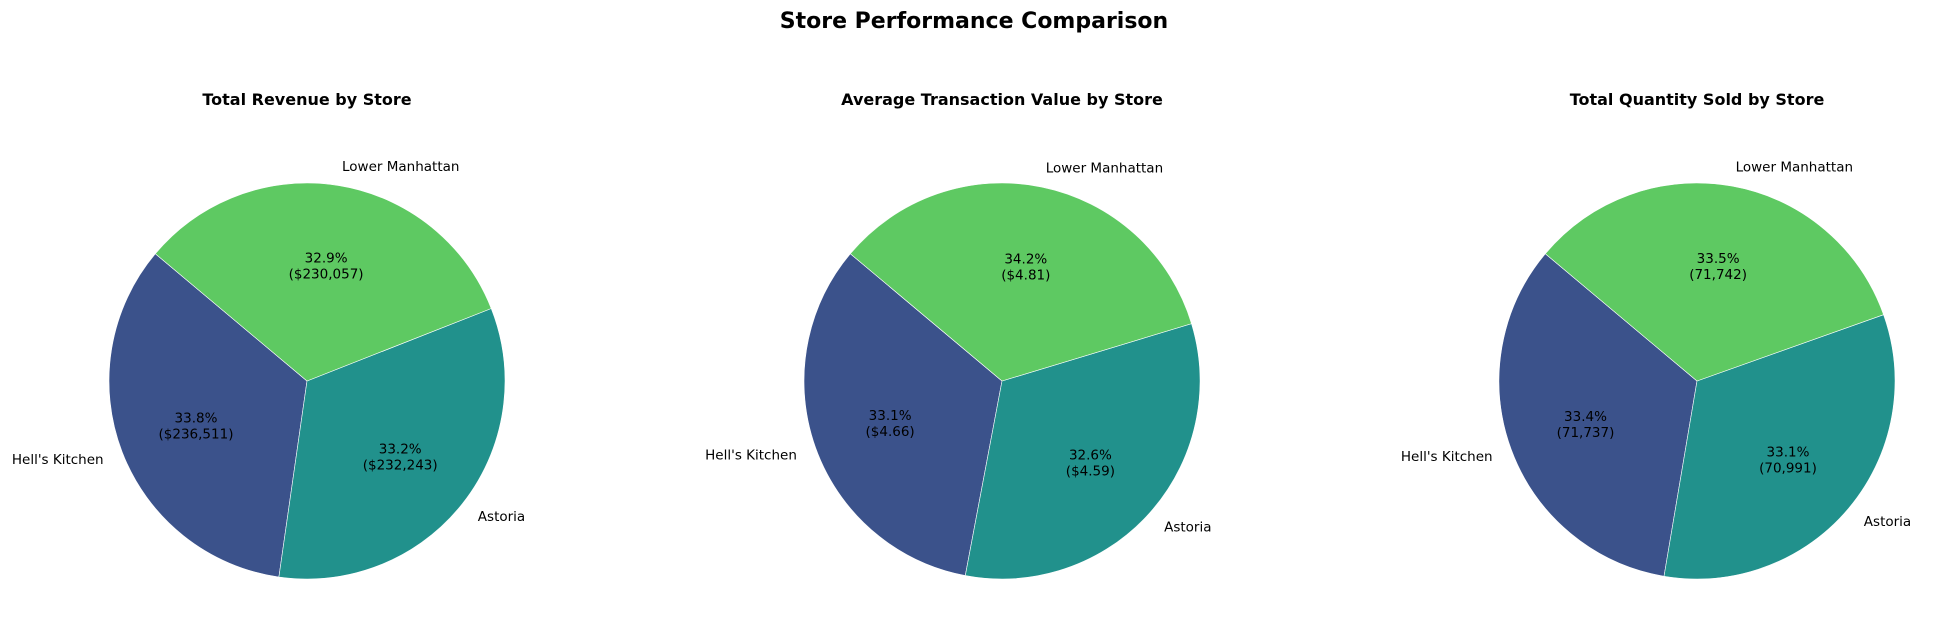  I want to click on slice-value-label: ($236,511), so click(196, 434).